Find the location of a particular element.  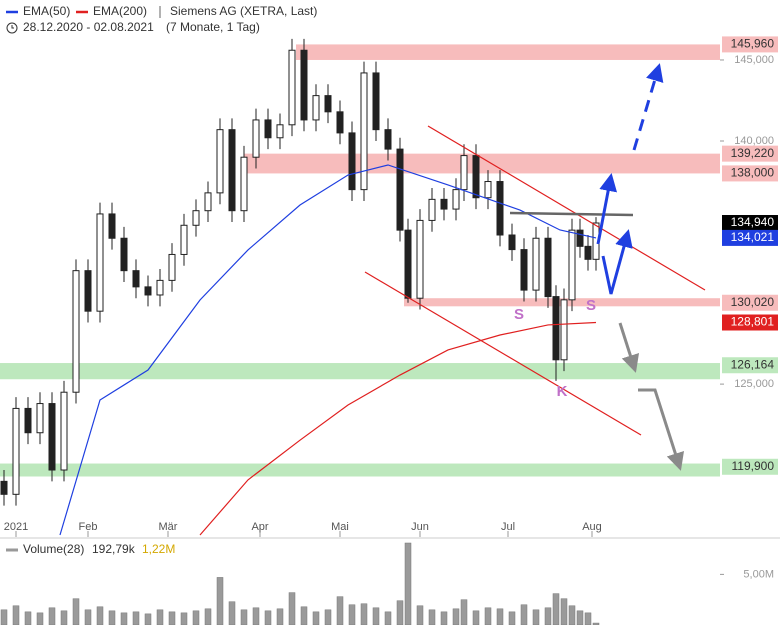

y-tick-label: 140,000 is located at coordinates (754, 141).